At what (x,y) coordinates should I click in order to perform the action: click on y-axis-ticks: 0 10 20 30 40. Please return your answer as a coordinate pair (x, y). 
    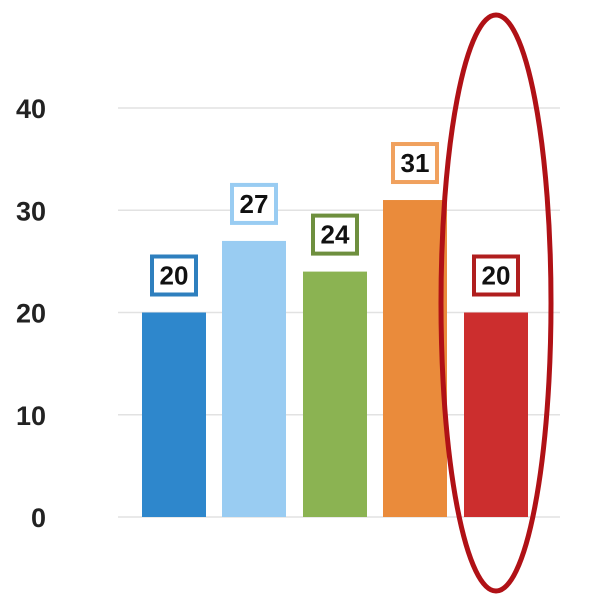
    Looking at the image, I should click on (31, 313).